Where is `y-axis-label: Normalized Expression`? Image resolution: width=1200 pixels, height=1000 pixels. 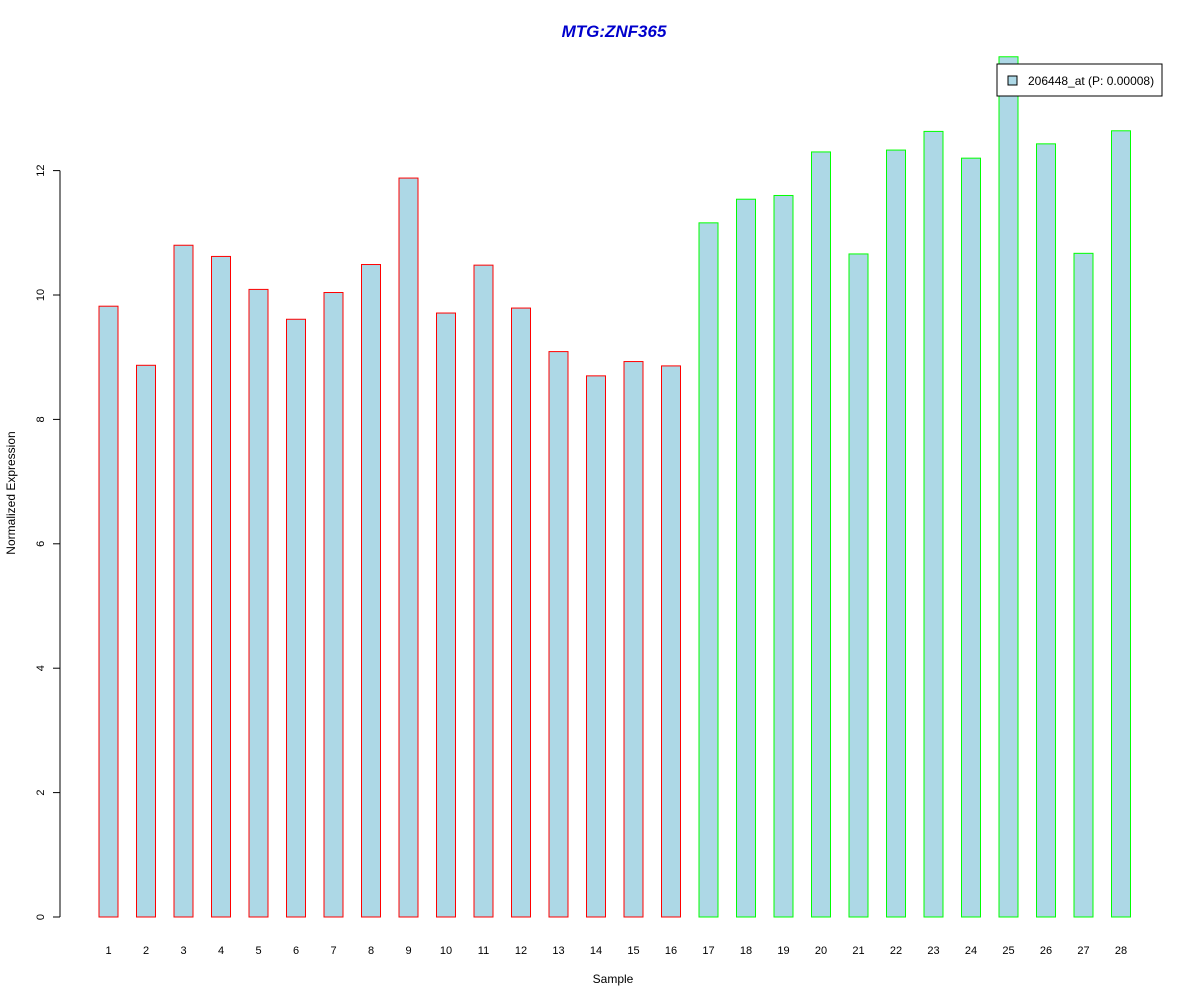 y-axis-label: Normalized Expression is located at coordinates (11, 492).